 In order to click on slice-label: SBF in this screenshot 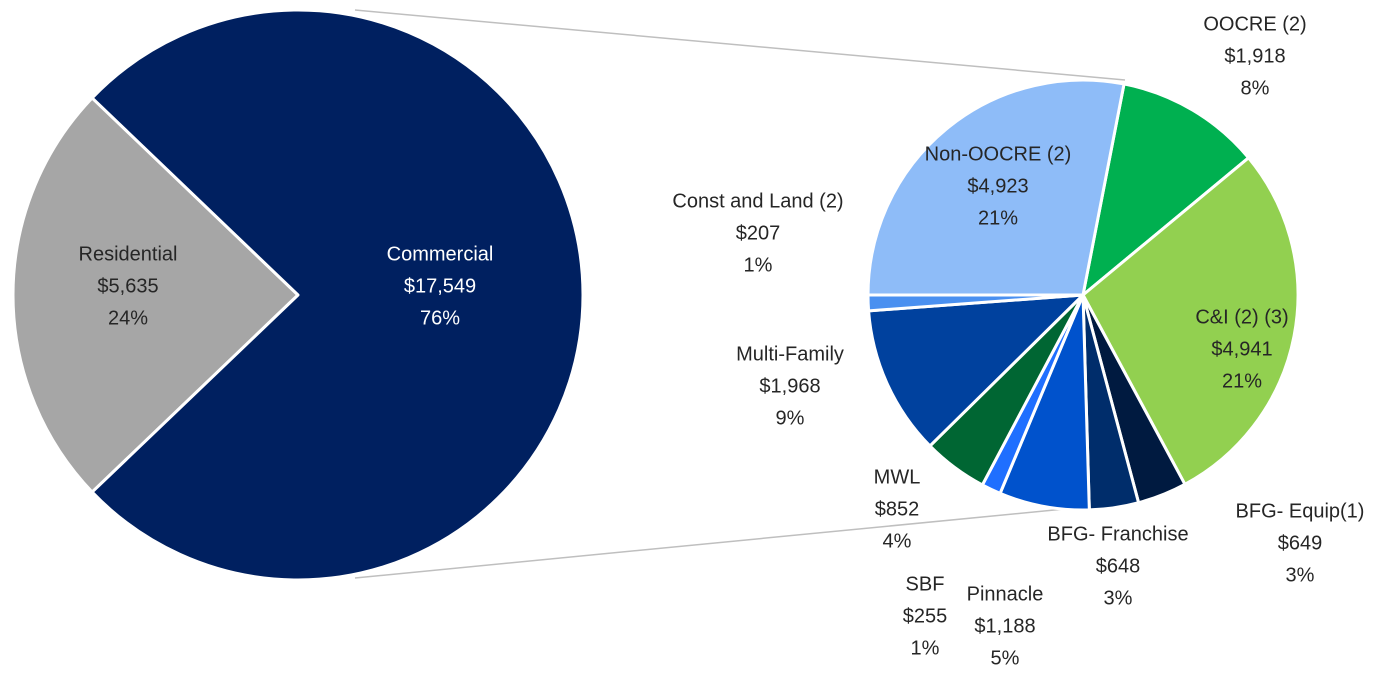, I will do `click(925, 584)`.